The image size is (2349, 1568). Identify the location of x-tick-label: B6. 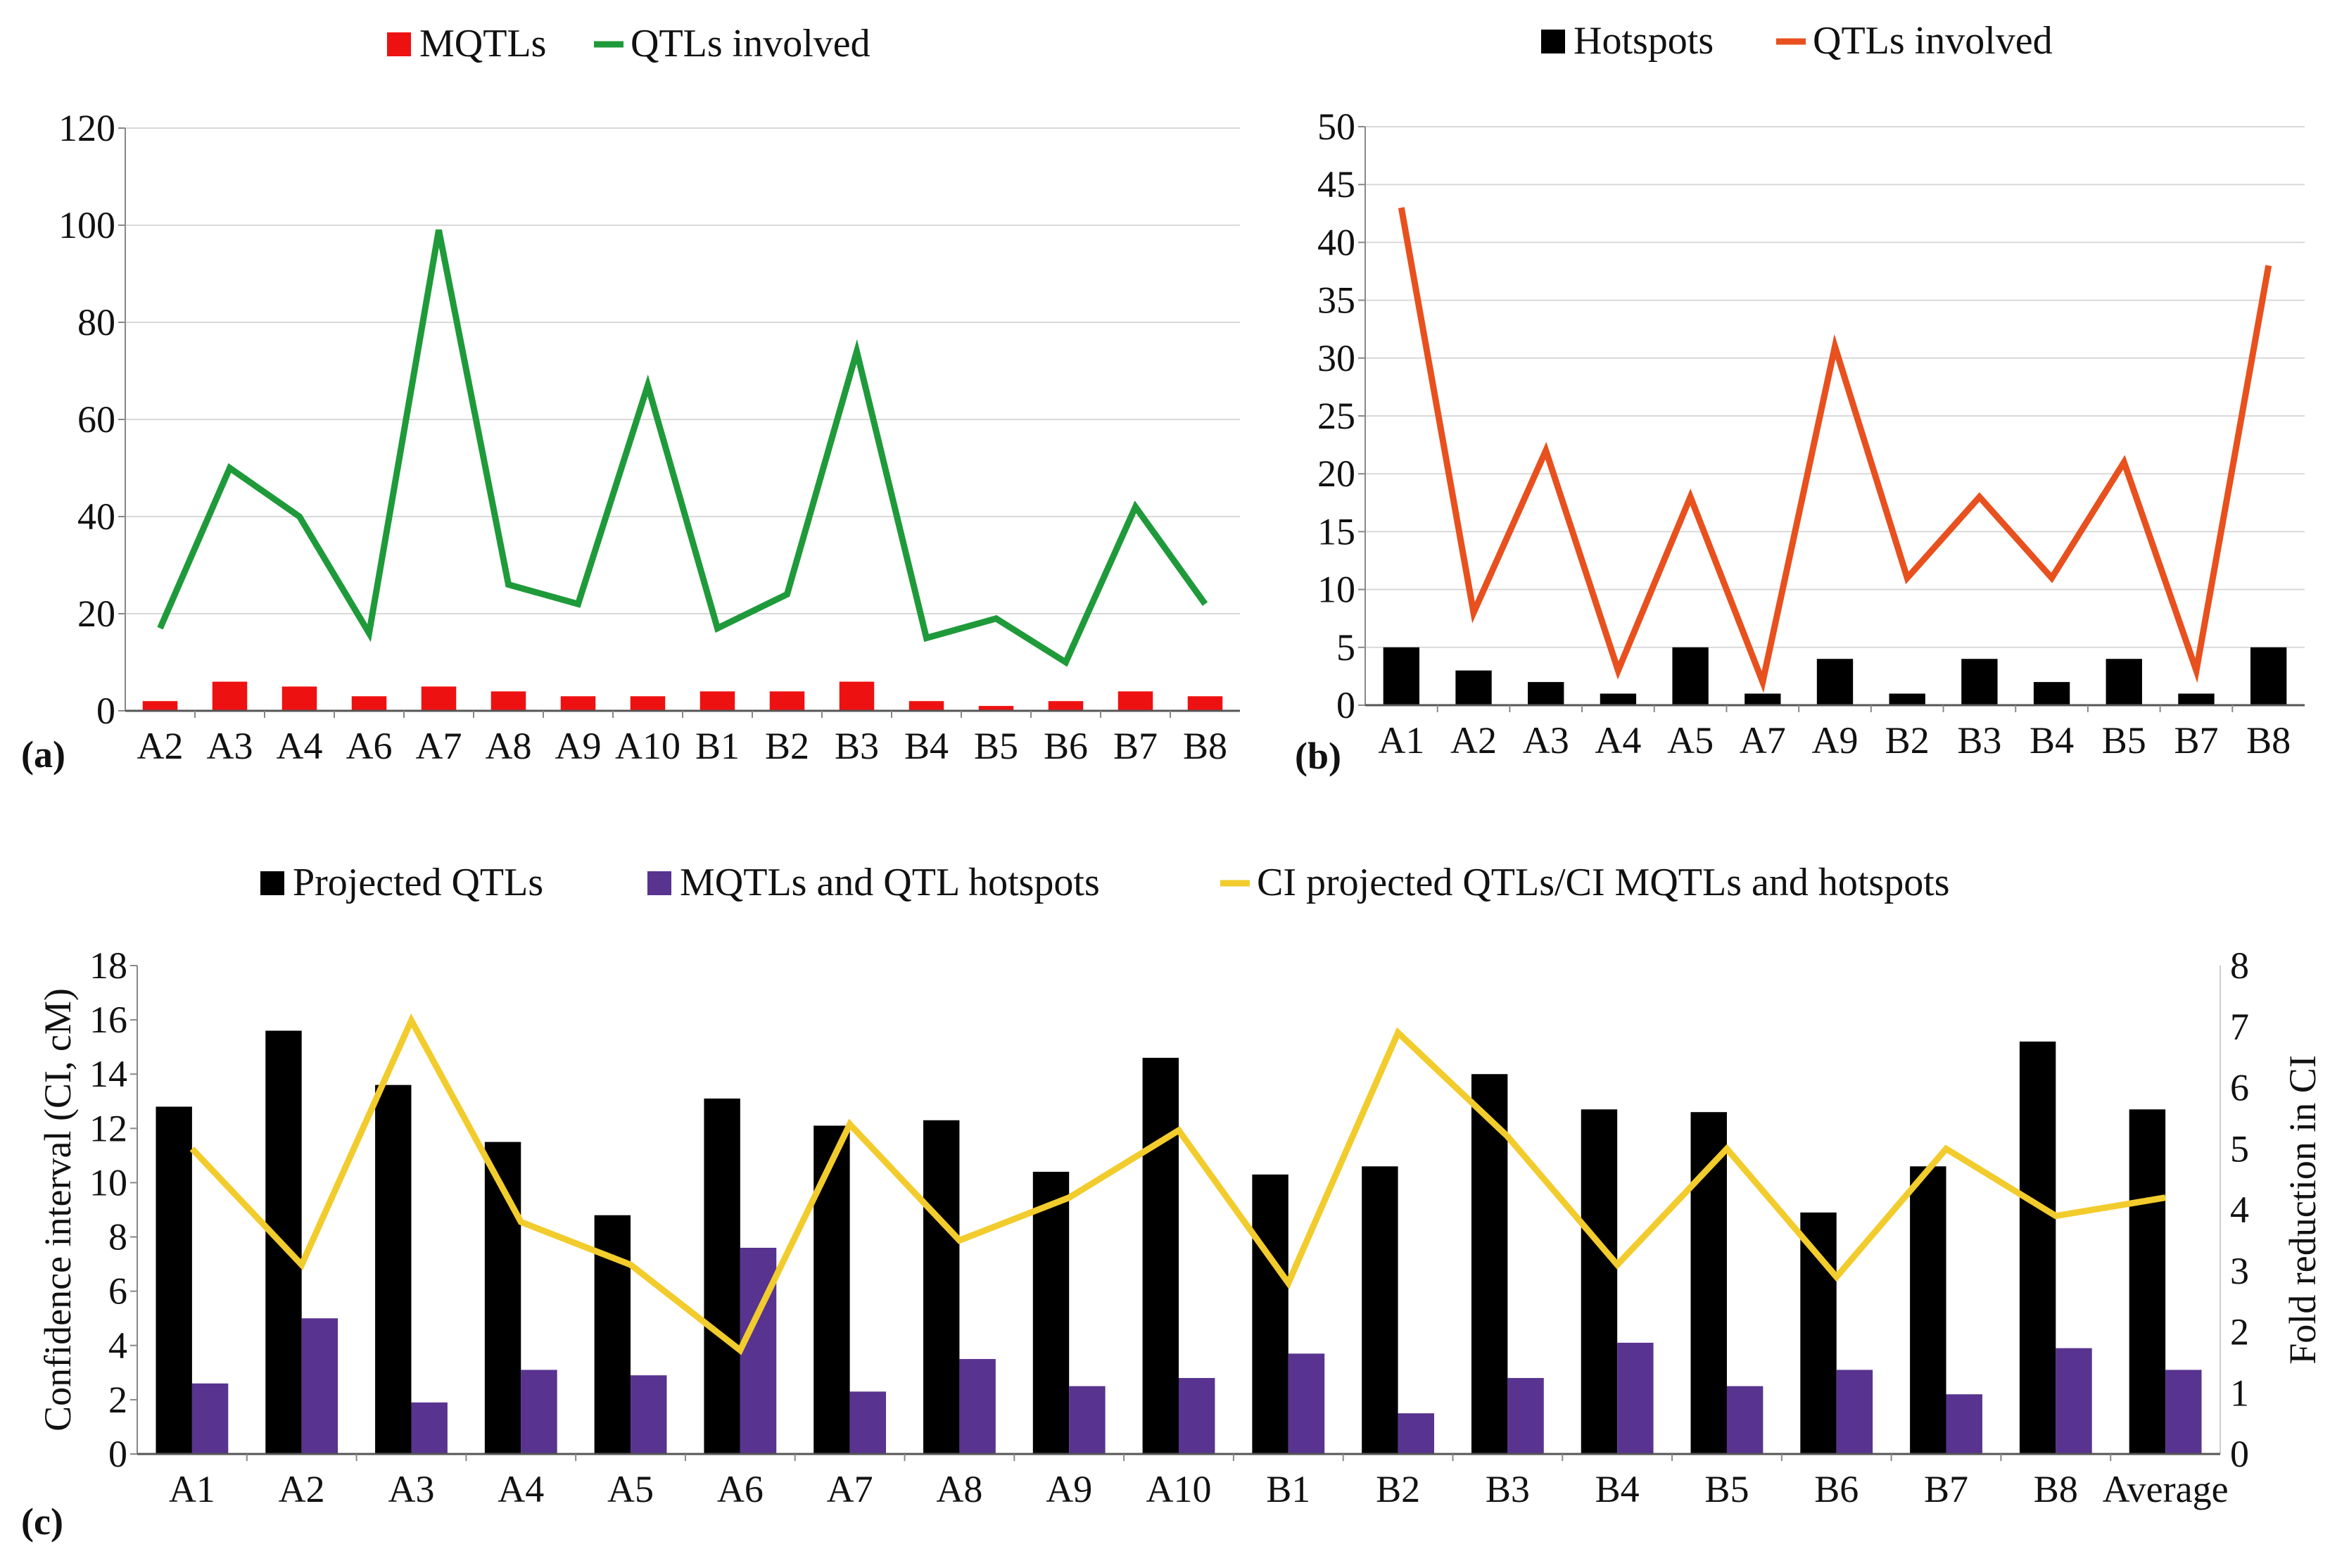
(1836, 1489).